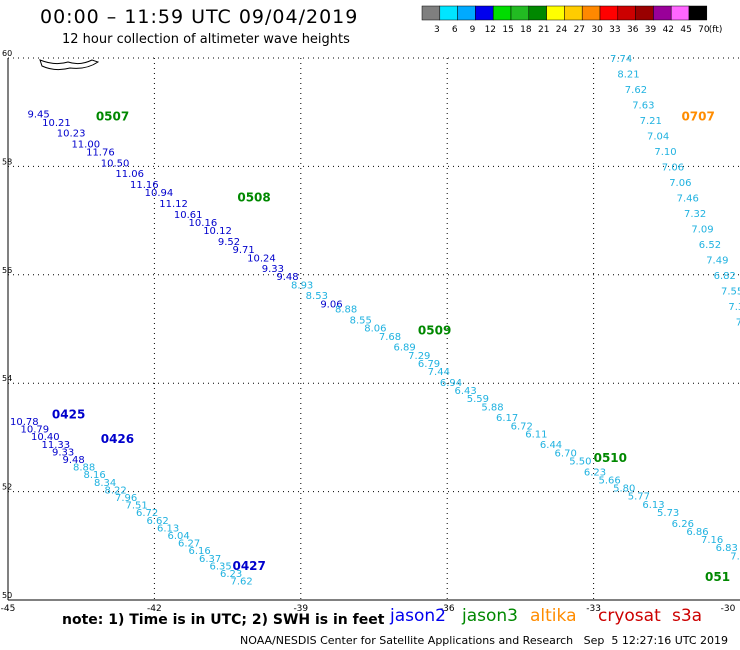 This screenshot has height=650, width=740. I want to click on colorbar-label: 21, so click(543, 30).